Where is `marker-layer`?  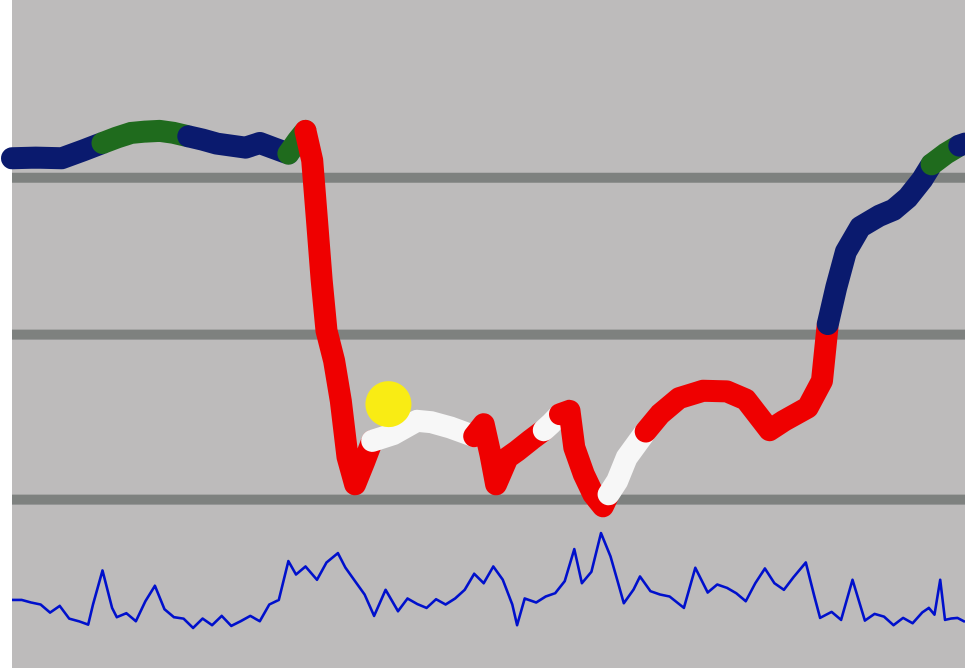
marker-layer is located at coordinates (388, 404).